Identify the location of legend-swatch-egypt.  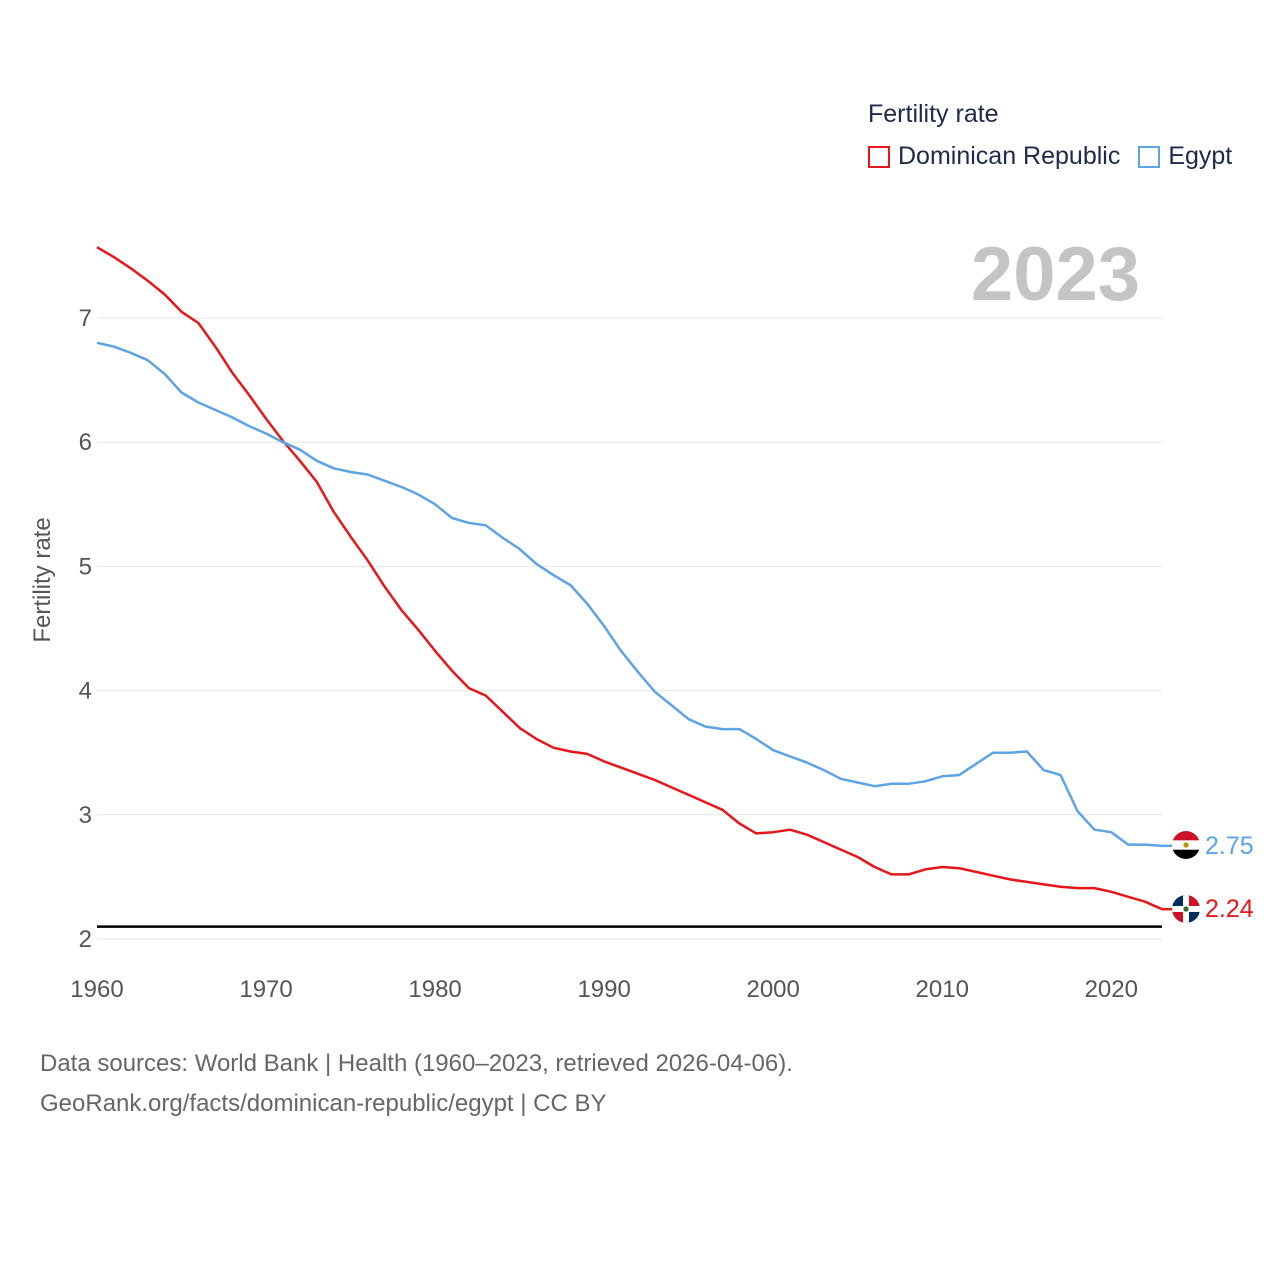
(1149, 156).